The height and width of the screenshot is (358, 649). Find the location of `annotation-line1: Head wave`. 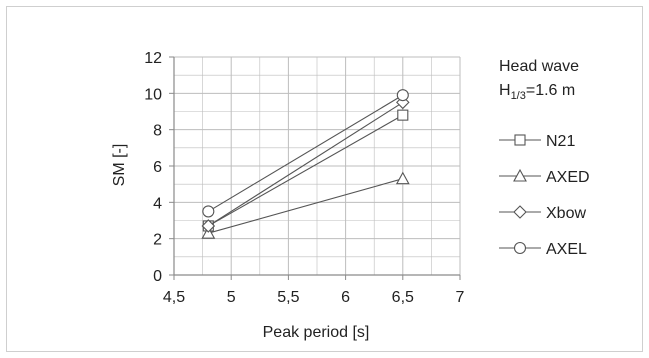

annotation-line1: Head wave is located at coordinates (539, 66).